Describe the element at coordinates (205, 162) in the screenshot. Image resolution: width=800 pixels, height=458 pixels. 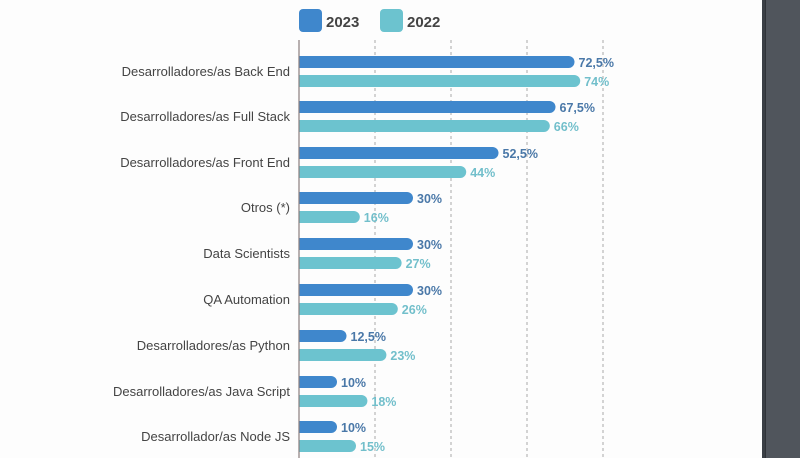
I see `category-label: Desarrolladores/as Front End` at that location.